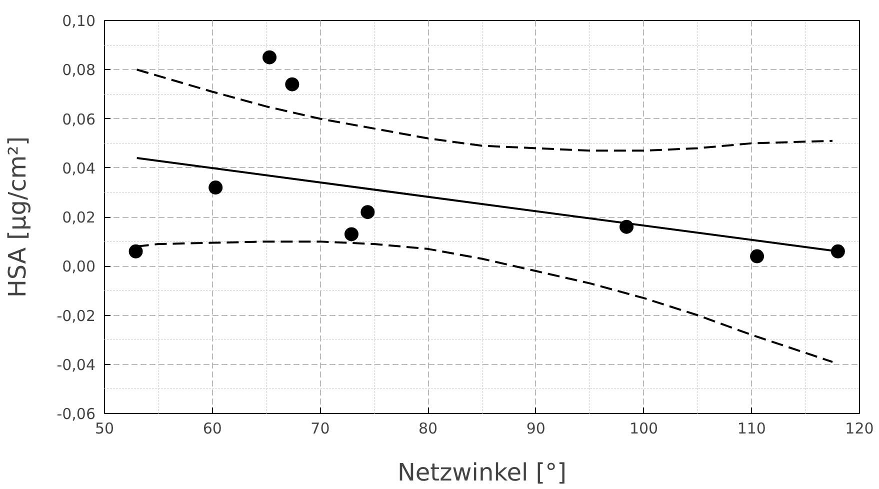  Describe the element at coordinates (428, 429) in the screenshot. I see `x-tick-label: 80` at that location.